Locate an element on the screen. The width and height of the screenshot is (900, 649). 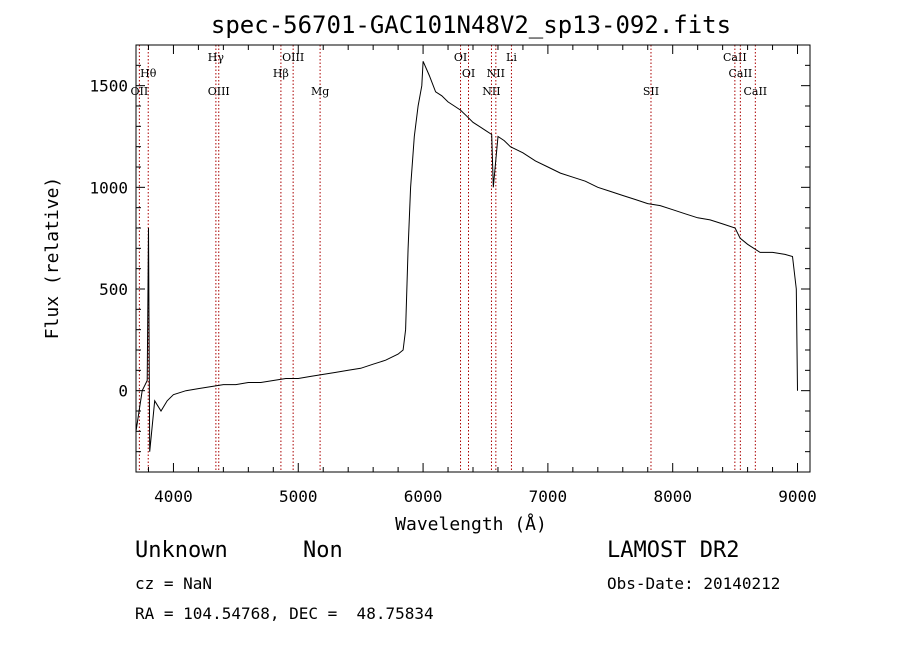
x-tick-label-4: 8000 is located at coordinates (672, 496).